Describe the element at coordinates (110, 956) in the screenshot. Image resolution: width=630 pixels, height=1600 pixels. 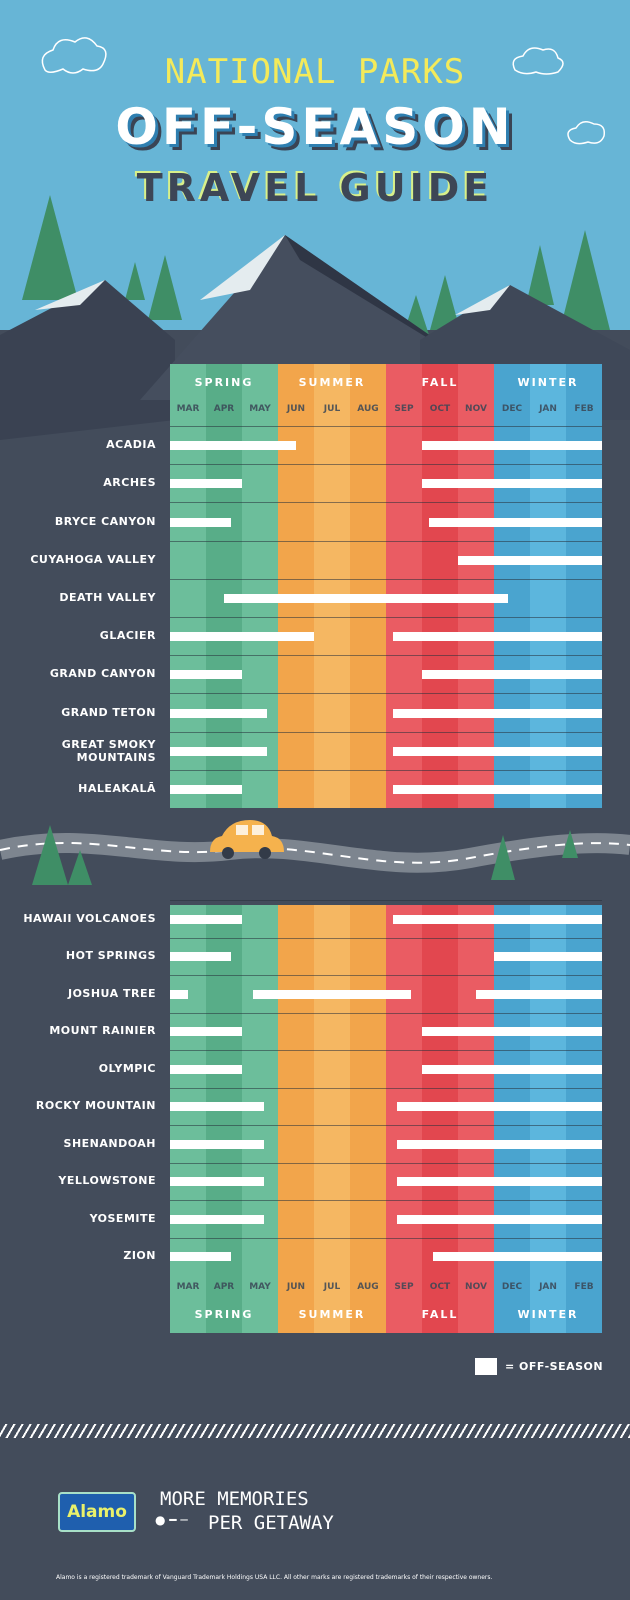
I see `park-label: HOT SPRINGS` at that location.